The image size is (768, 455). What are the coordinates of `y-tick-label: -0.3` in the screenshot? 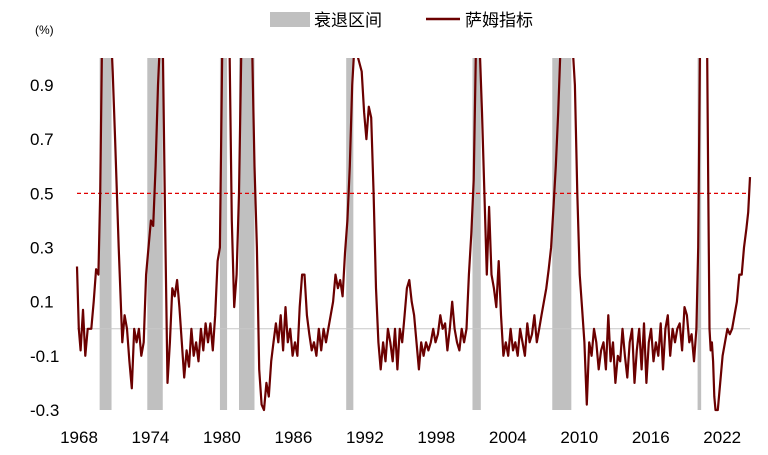 It's located at (44, 410).